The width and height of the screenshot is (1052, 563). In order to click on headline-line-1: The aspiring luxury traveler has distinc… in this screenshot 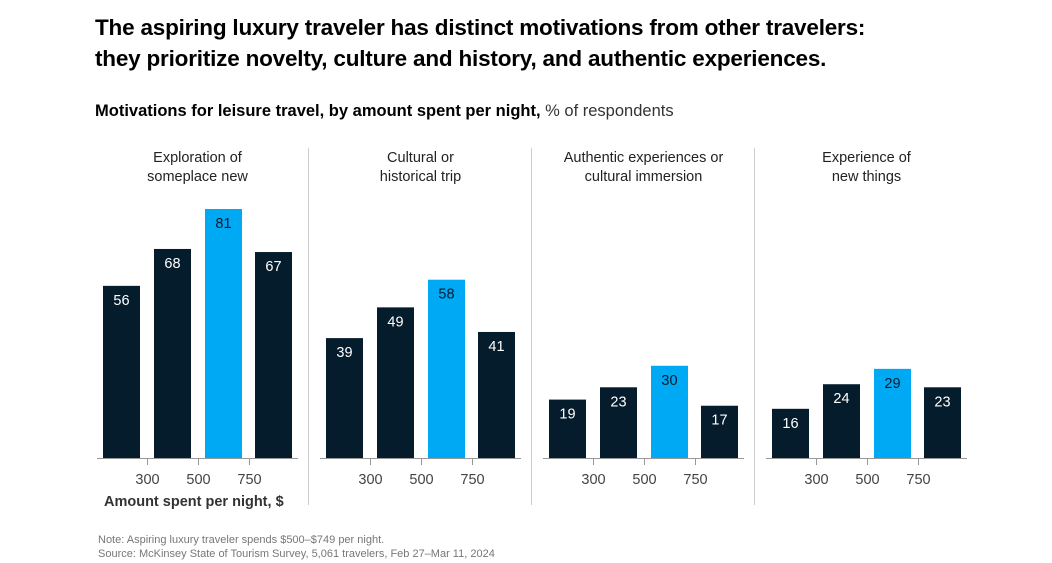, I will do `click(480, 27)`.